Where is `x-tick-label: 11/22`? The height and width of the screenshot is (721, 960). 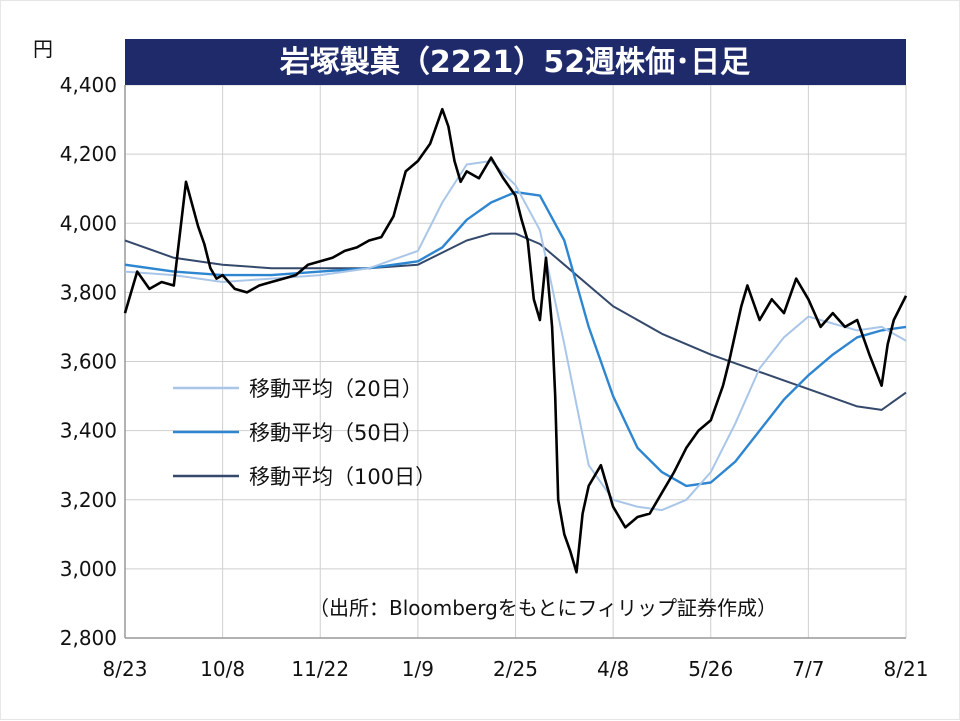
x-tick-label: 11/22 is located at coordinates (320, 669).